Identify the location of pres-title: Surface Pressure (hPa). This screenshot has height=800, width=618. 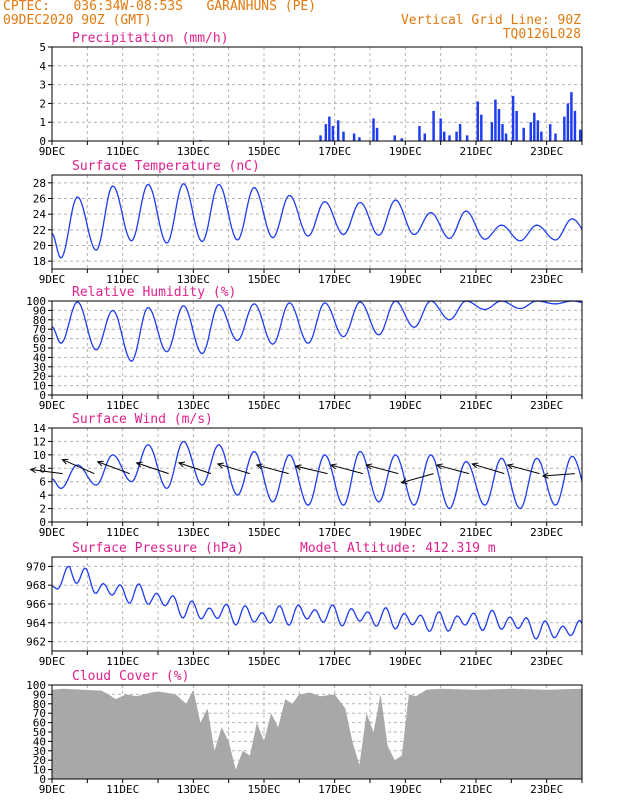
(158, 548).